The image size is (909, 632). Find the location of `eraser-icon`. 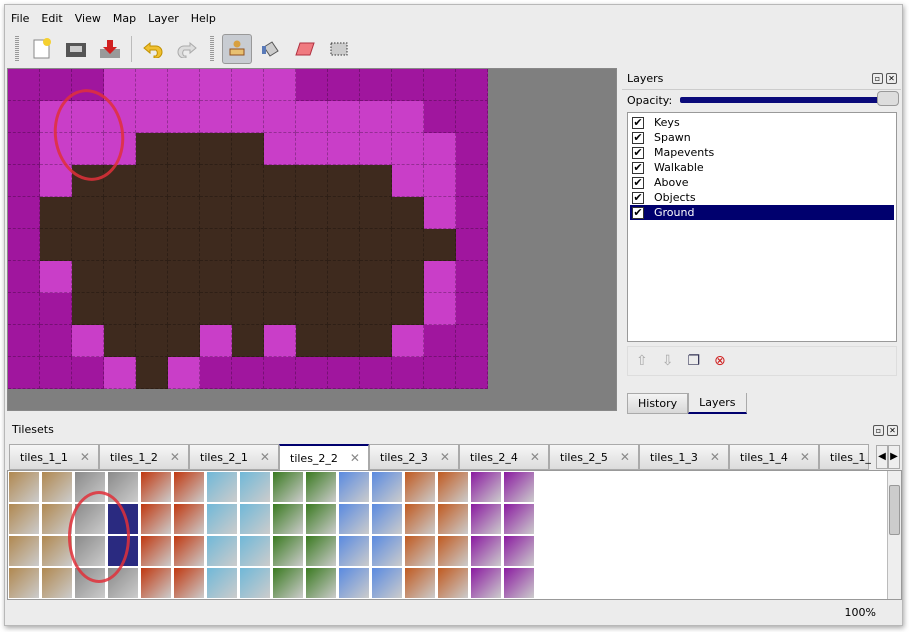

eraser-icon is located at coordinates (305, 49).